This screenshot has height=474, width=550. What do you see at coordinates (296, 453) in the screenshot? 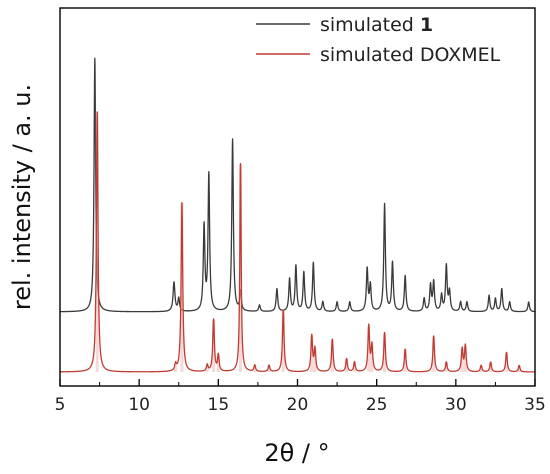
I see `x-axis-label: 2θ / °` at bounding box center [296, 453].